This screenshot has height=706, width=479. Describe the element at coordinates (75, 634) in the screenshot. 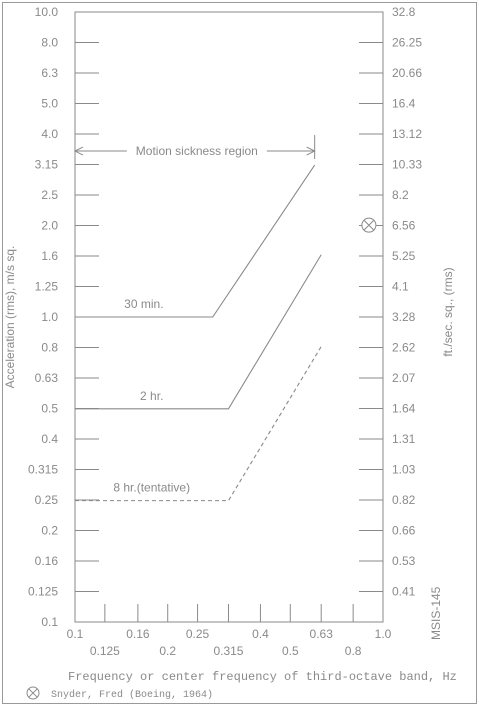

I see `x-tick-label-upper: 0.1` at that location.